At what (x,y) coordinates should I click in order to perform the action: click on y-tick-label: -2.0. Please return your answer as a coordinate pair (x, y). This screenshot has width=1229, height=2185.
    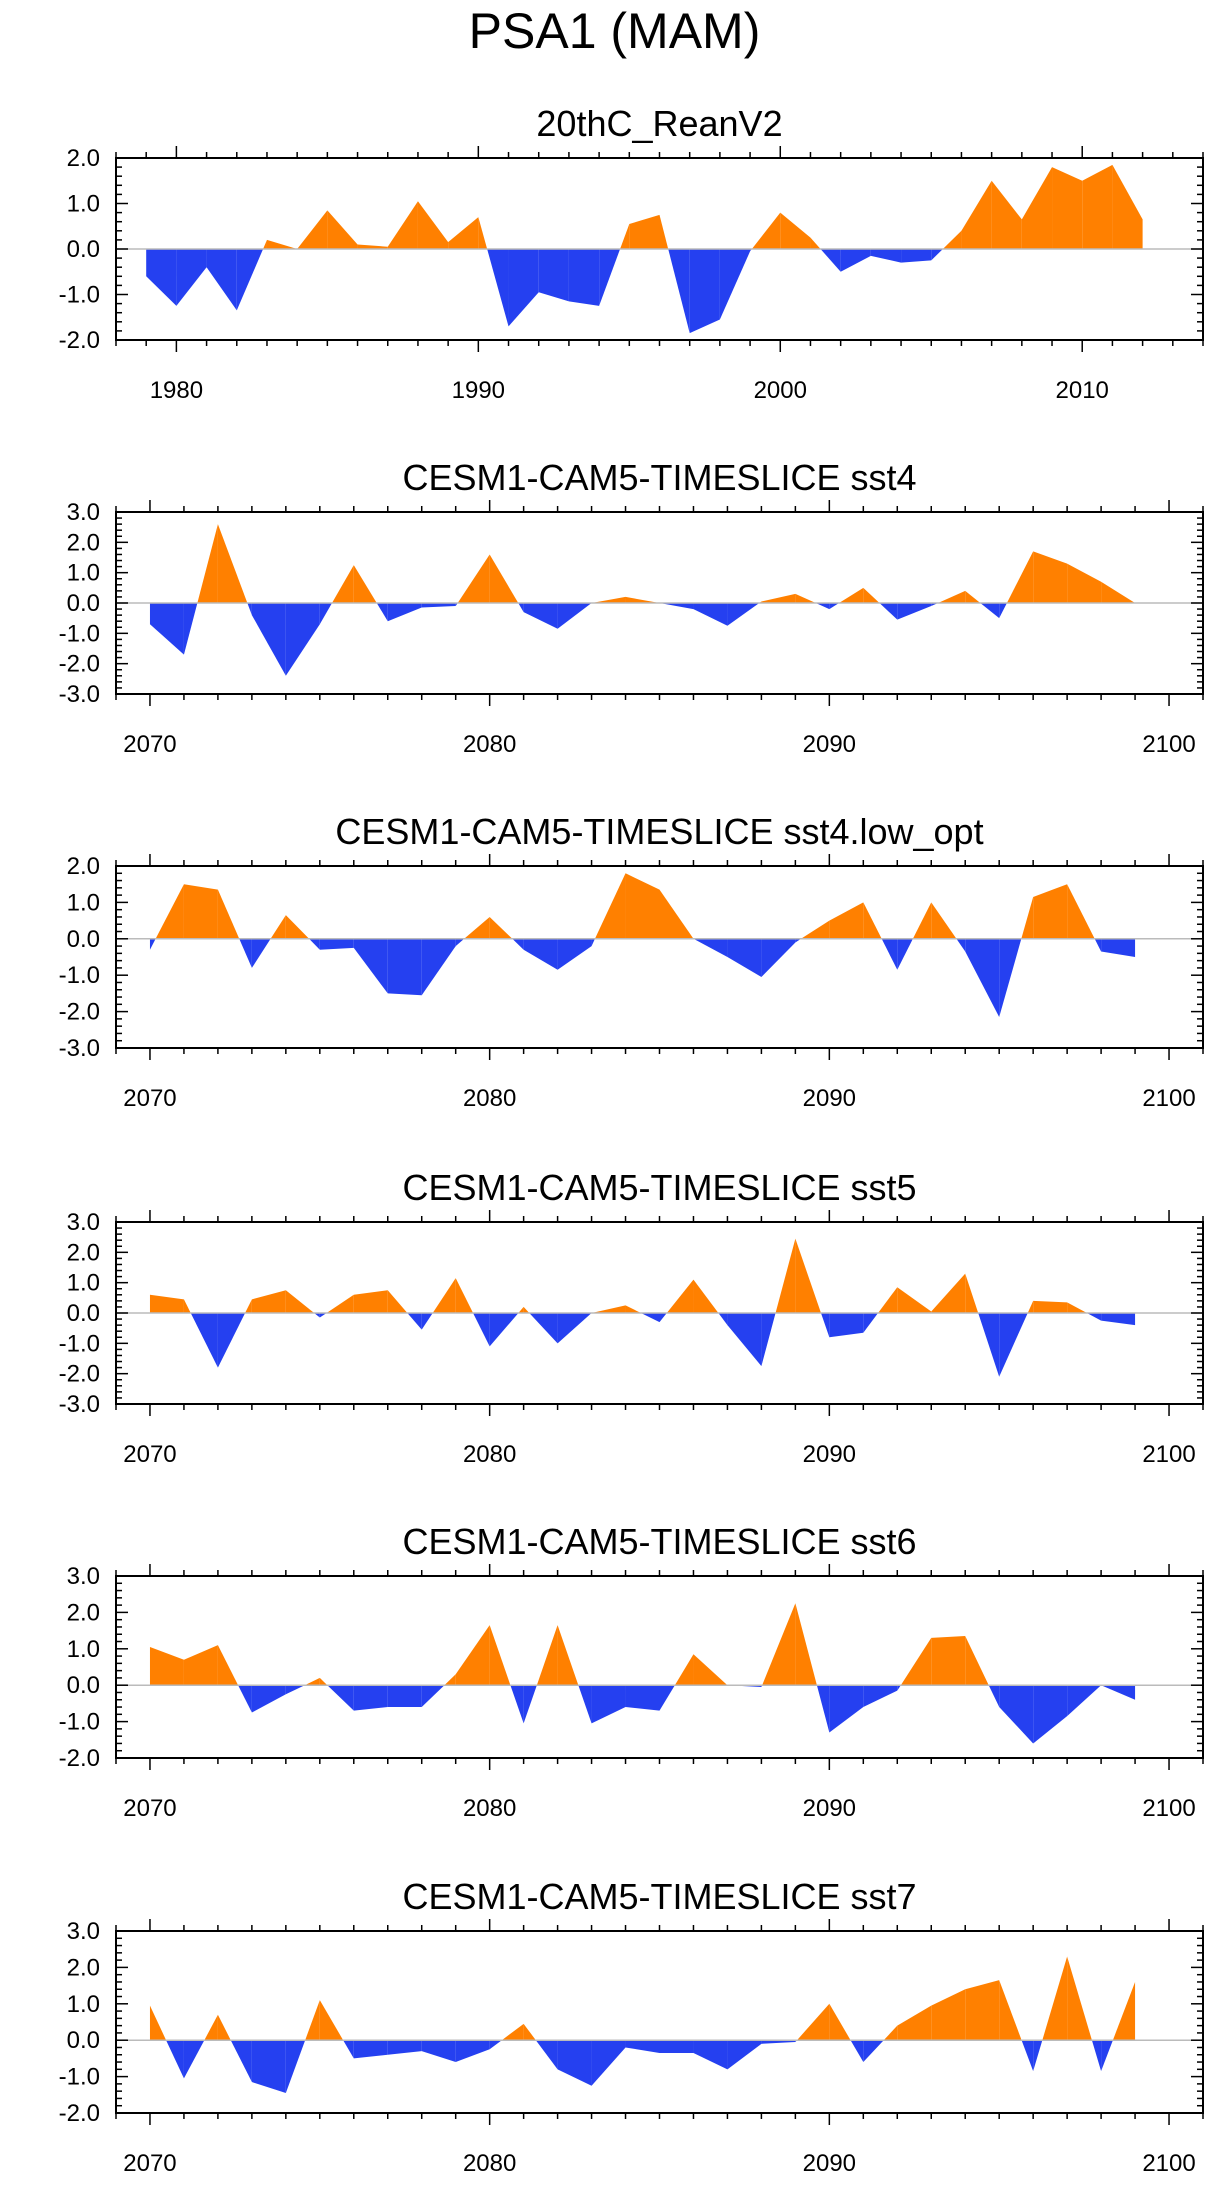
    Looking at the image, I should click on (79, 1758).